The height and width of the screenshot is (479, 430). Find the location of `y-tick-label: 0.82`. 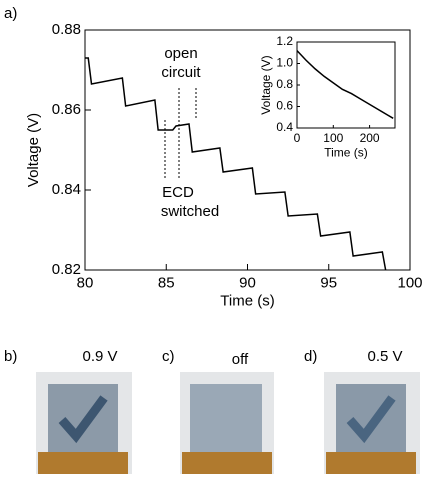

y-tick-label: 0.82 is located at coordinates (66, 269).